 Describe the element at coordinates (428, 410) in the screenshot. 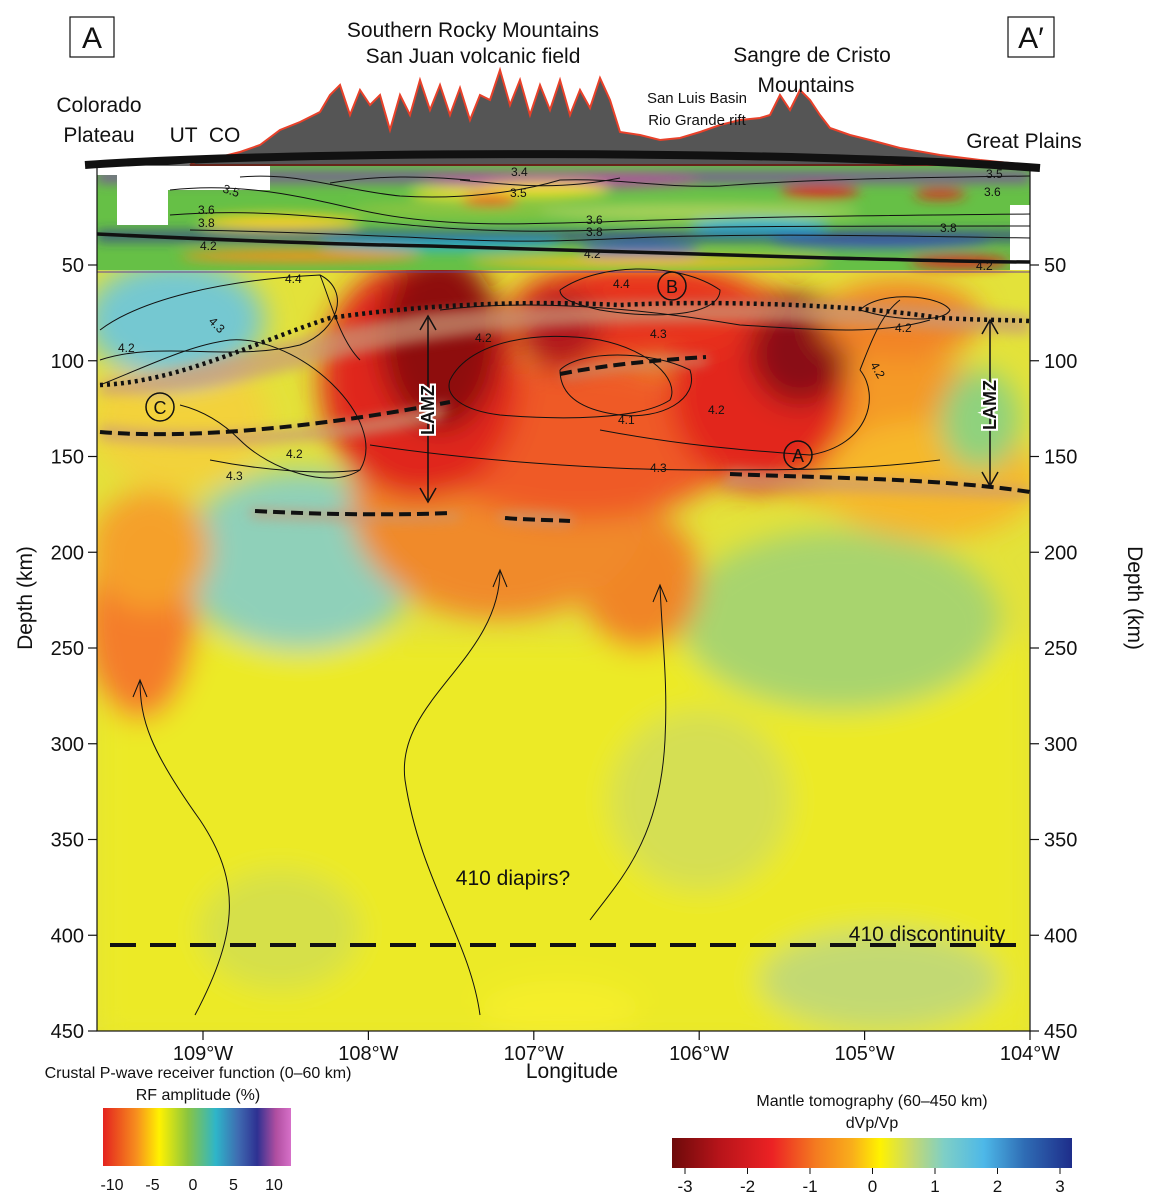

I see `lamz-label-left: LAMZ` at that location.